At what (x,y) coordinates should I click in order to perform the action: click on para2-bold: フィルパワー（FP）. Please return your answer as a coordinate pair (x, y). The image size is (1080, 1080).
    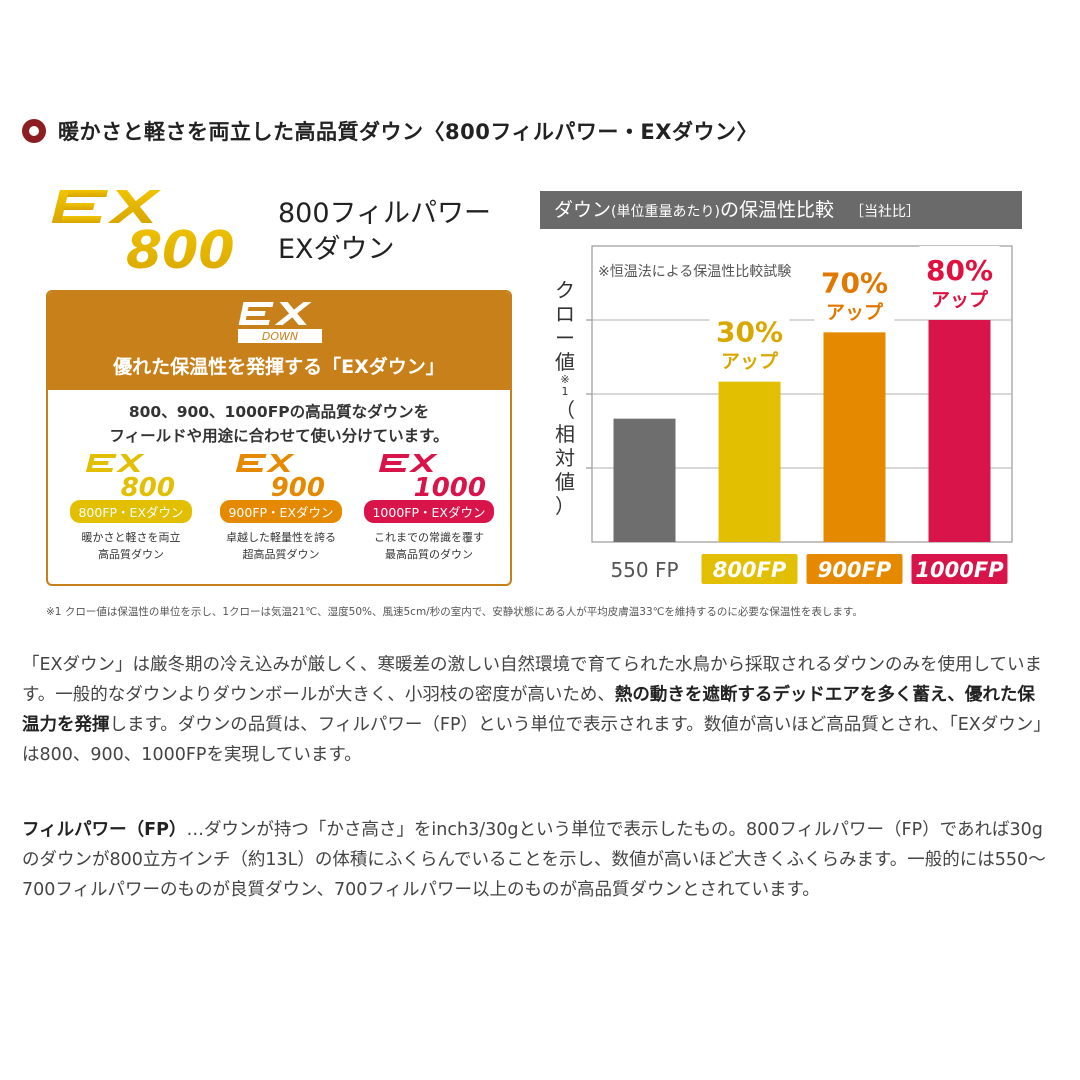
    Looking at the image, I should click on (104, 830).